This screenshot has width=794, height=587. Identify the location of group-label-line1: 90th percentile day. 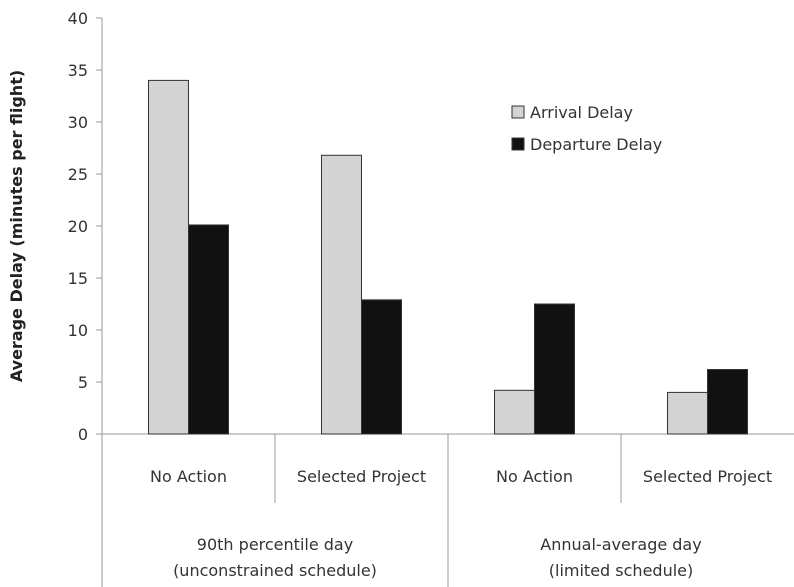
(275, 544).